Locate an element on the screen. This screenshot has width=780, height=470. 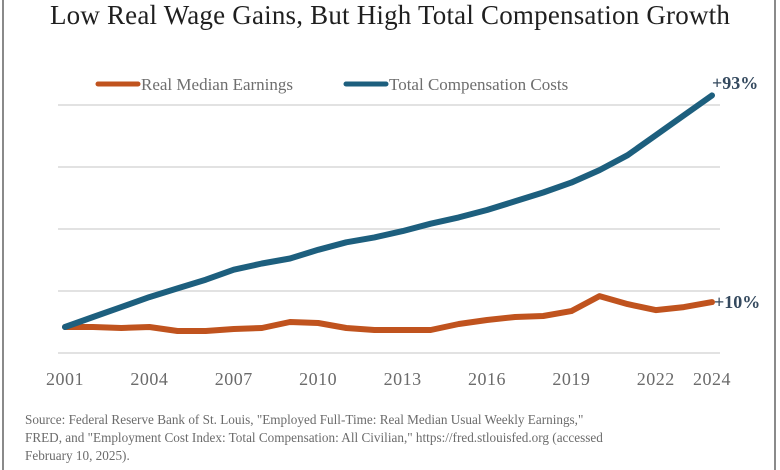
end-labels: +10% +93% is located at coordinates (736, 192).